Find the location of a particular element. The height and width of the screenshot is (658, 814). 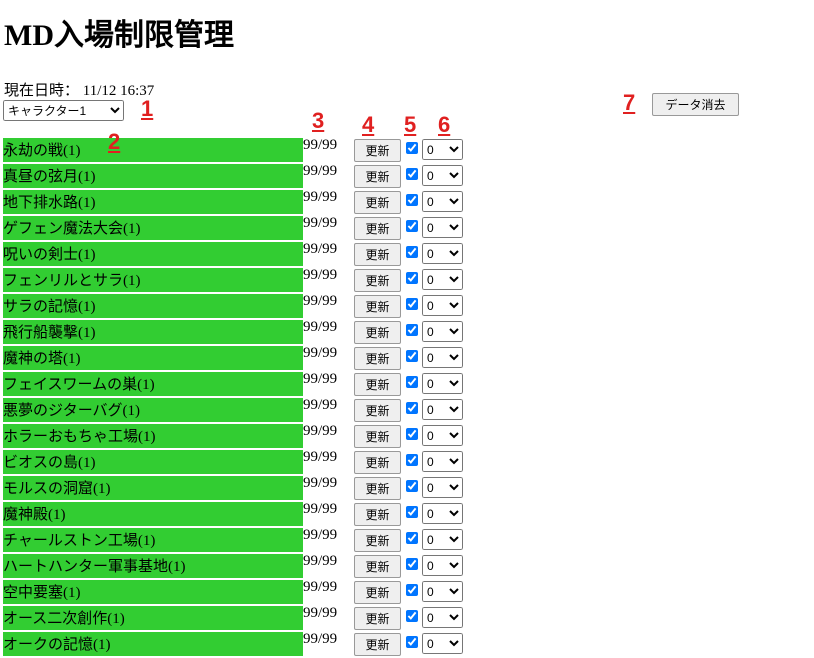

dungeon-name: ゲフェン魔法大会(1) is located at coordinates (153, 228).